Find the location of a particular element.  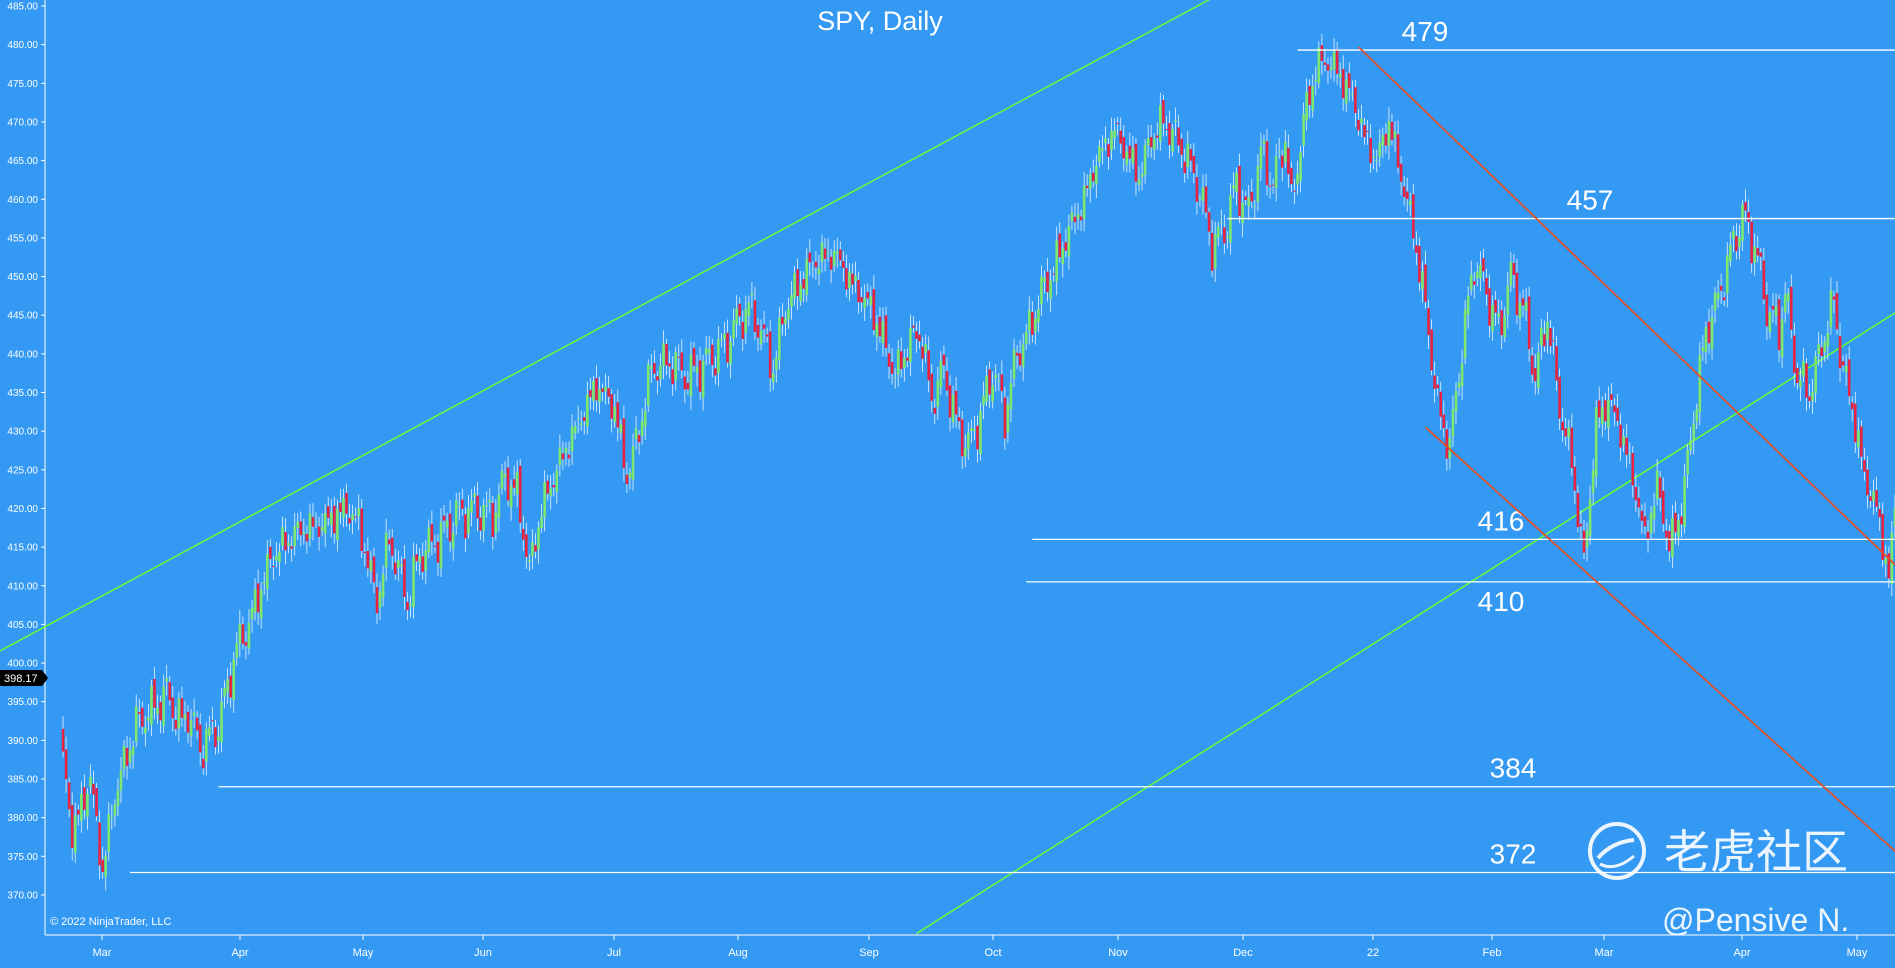

current-price-label: 398.17 is located at coordinates (21, 679).